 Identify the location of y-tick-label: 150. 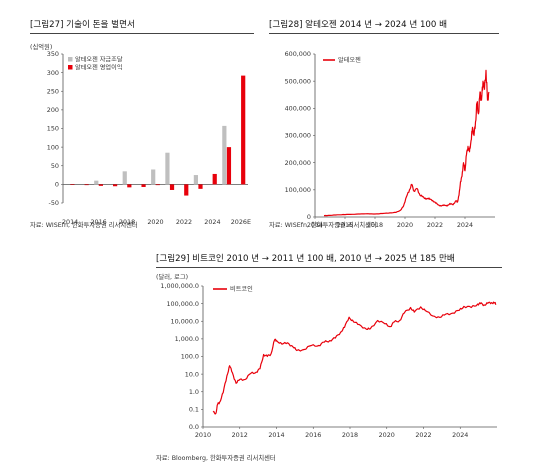
(53, 129).